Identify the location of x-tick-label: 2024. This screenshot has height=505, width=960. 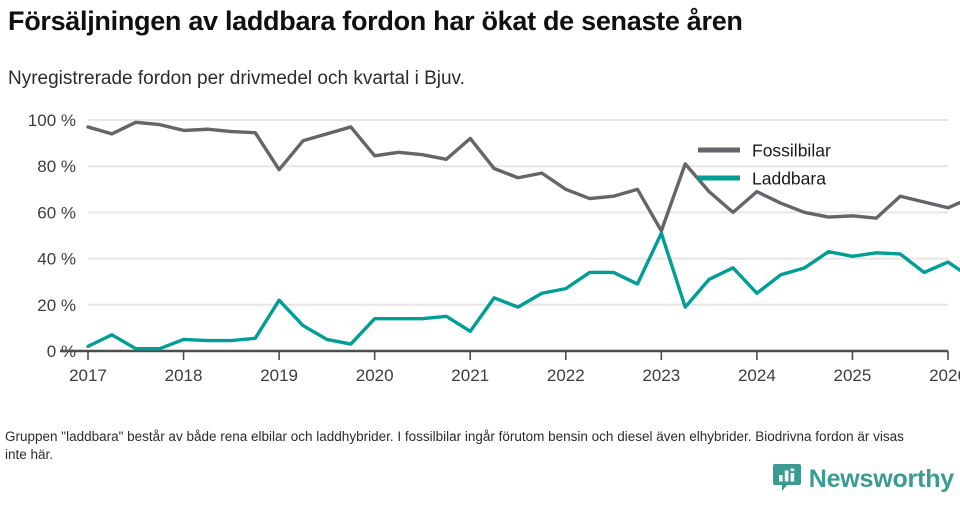
(757, 375).